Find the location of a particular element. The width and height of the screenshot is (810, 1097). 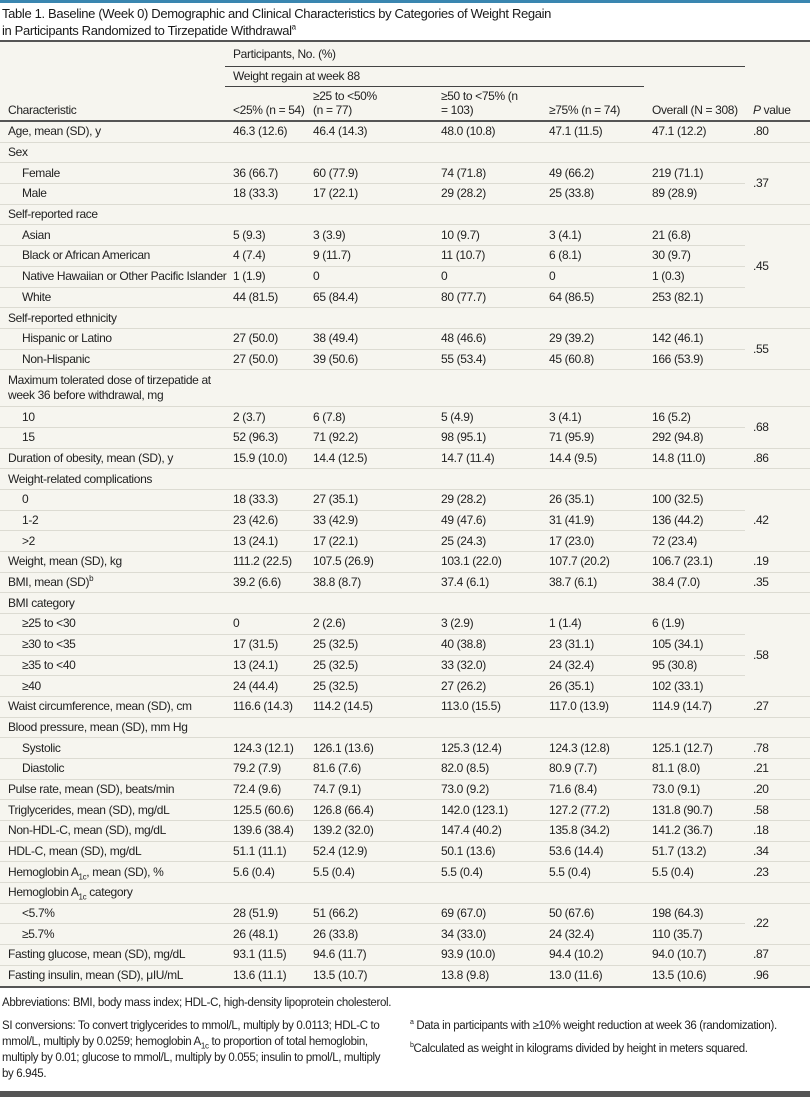

cell-value: 3 (3.9) is located at coordinates (369, 235).